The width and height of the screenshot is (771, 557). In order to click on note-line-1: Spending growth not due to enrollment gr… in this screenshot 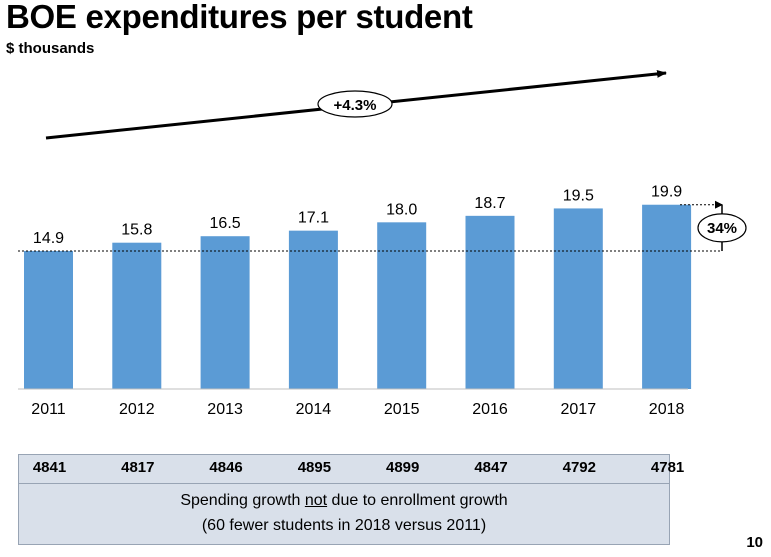, I will do `click(344, 501)`.